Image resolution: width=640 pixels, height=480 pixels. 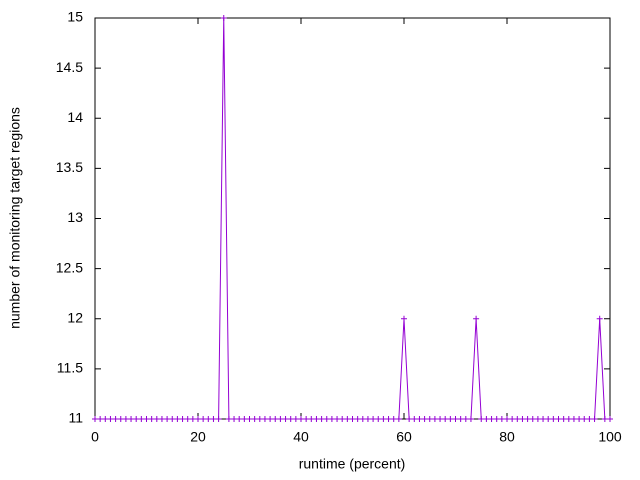 I want to click on y-tick-label: 14, so click(x=75, y=117).